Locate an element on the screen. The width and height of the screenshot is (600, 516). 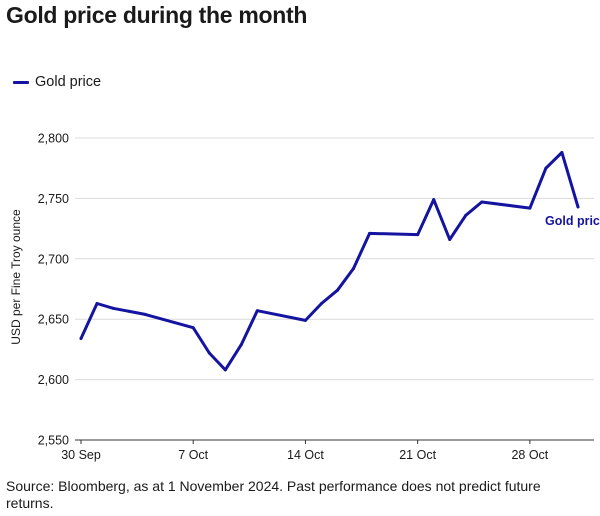
legend: Gold price is located at coordinates (57, 82).